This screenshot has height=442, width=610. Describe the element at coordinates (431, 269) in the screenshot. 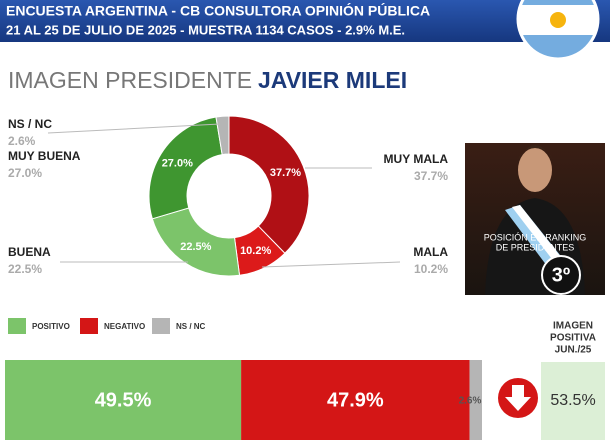

I see `category-value: 10.2%` at that location.